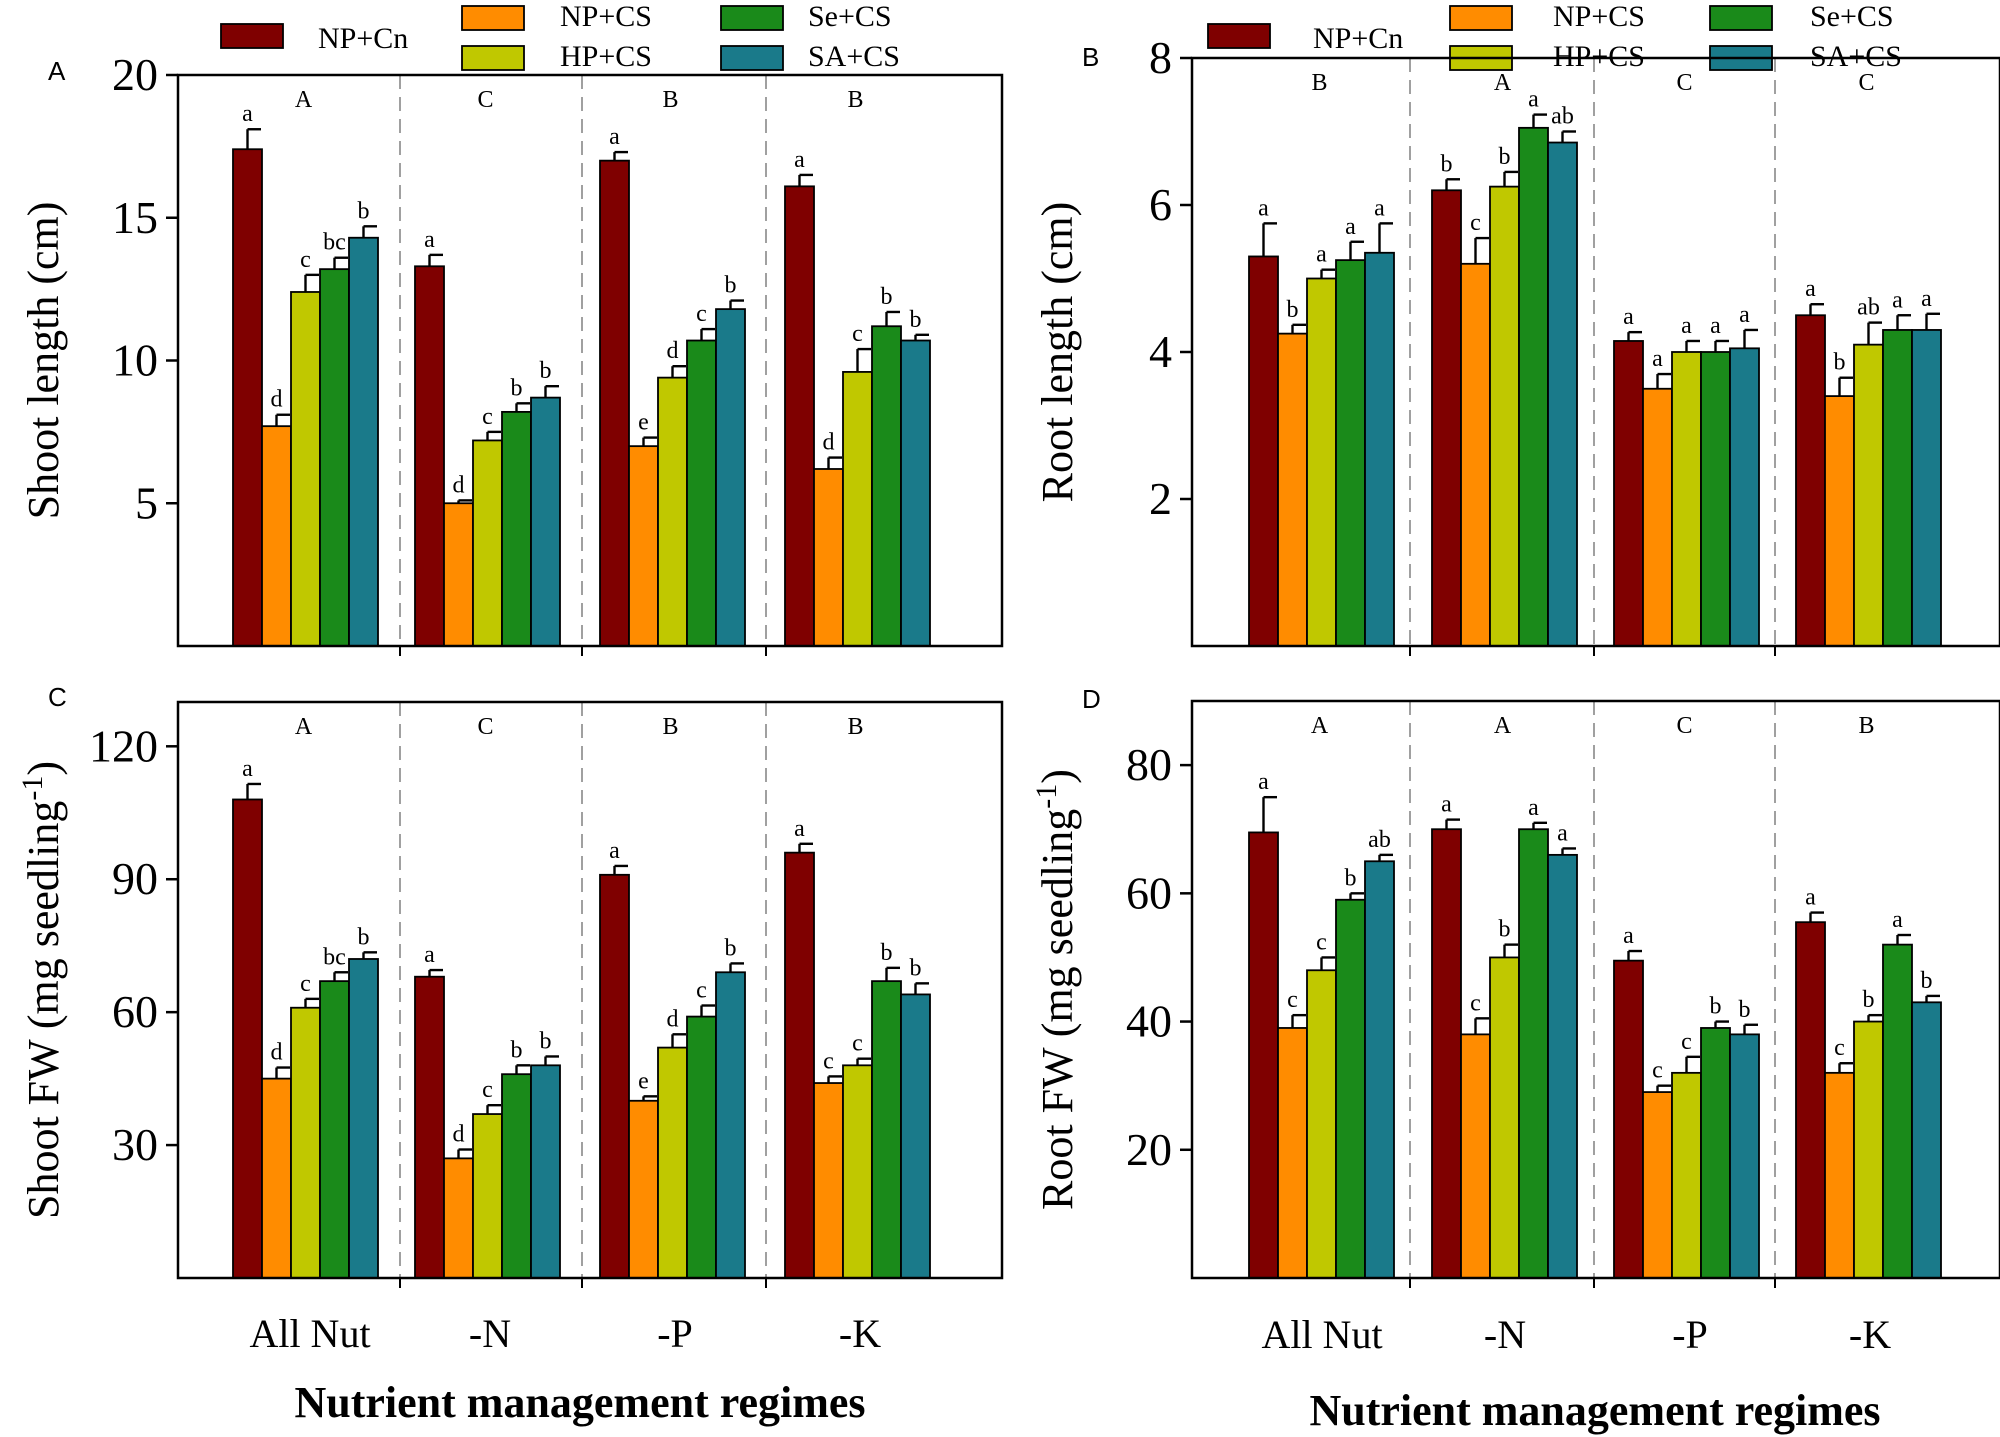  What do you see at coordinates (1358, 38) in the screenshot?
I see `legend-label-np-cn: NP+Cn` at bounding box center [1358, 38].